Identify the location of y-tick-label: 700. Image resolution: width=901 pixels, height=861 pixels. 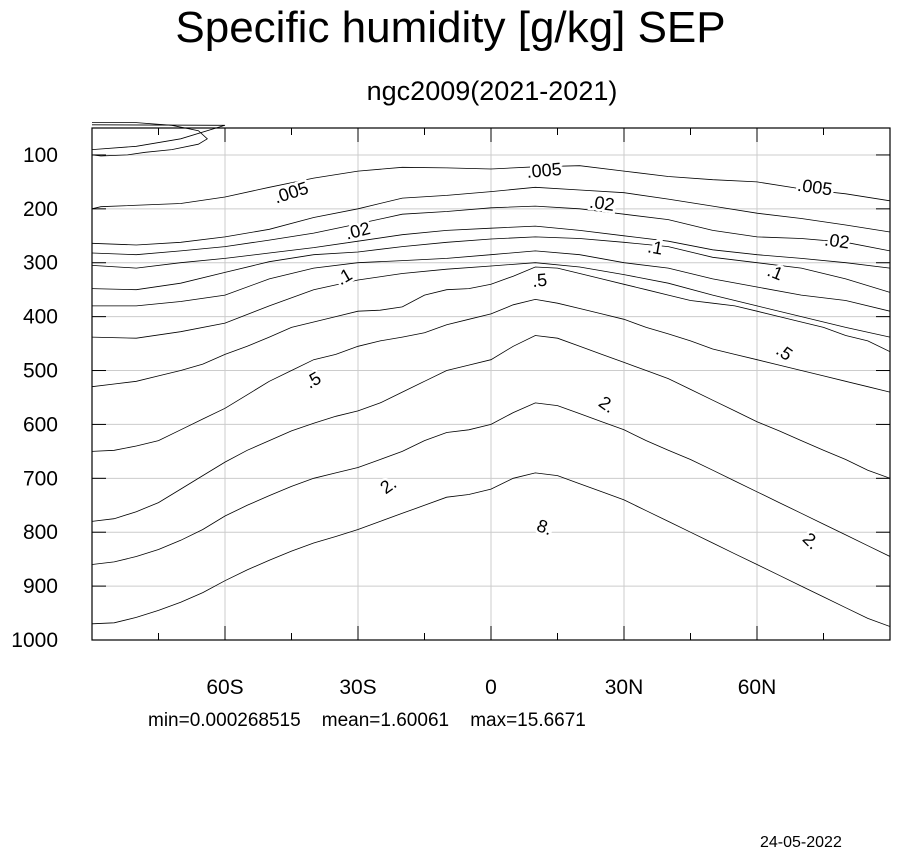
(40, 478).